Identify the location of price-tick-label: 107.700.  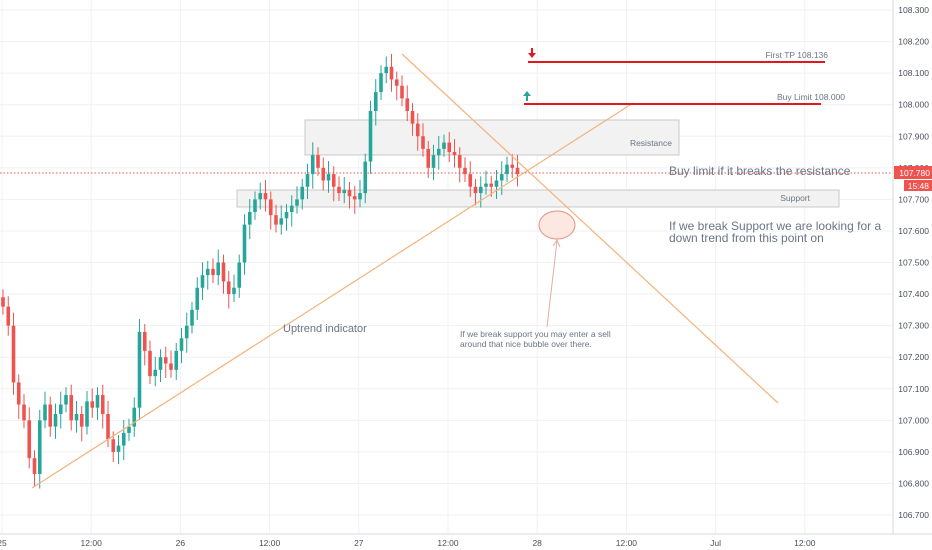
(913, 199).